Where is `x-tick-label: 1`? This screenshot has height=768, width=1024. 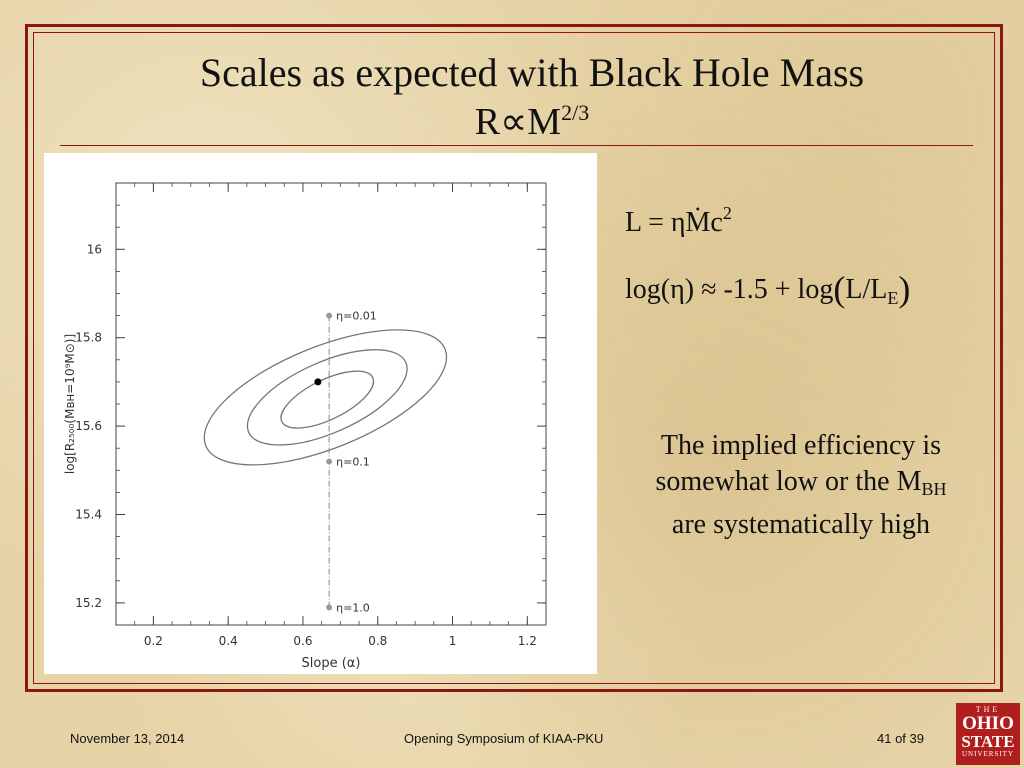 x-tick-label: 1 is located at coordinates (453, 641).